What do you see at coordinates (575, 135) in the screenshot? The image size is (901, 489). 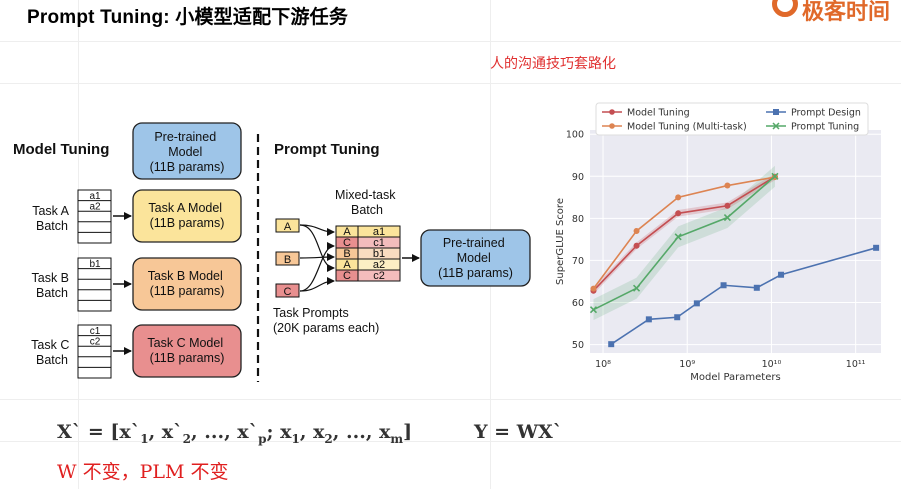 I see `y-tick-label: 100` at bounding box center [575, 135].